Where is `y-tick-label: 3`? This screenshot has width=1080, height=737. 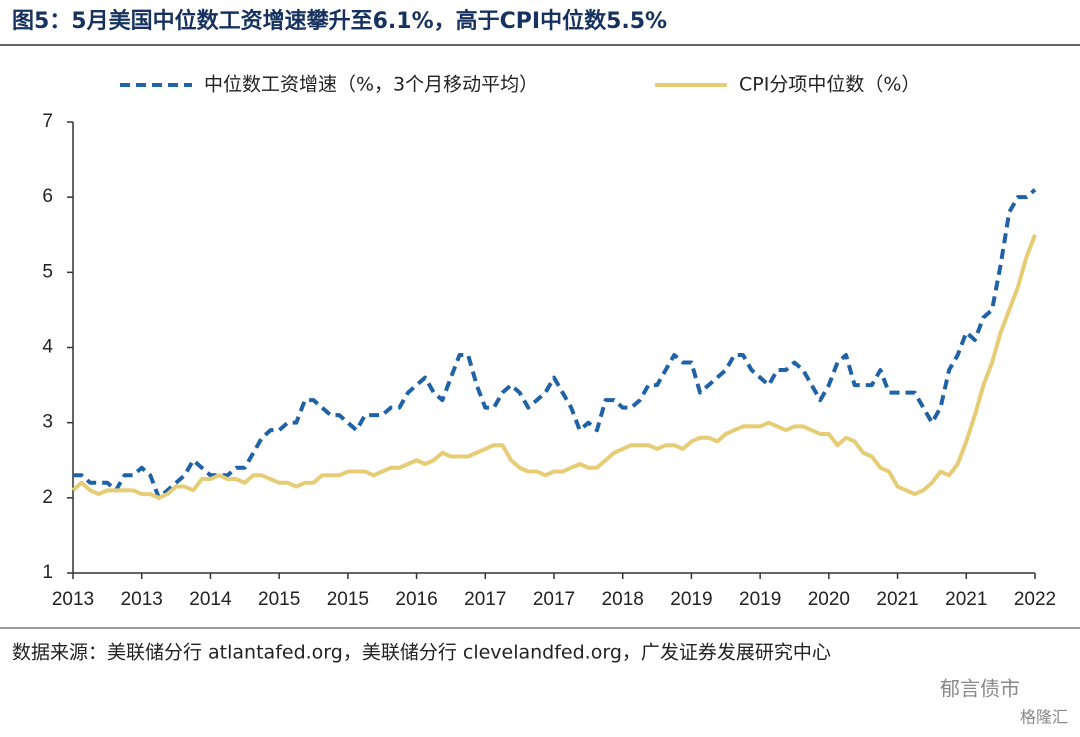
y-tick-label: 3 is located at coordinates (47, 422).